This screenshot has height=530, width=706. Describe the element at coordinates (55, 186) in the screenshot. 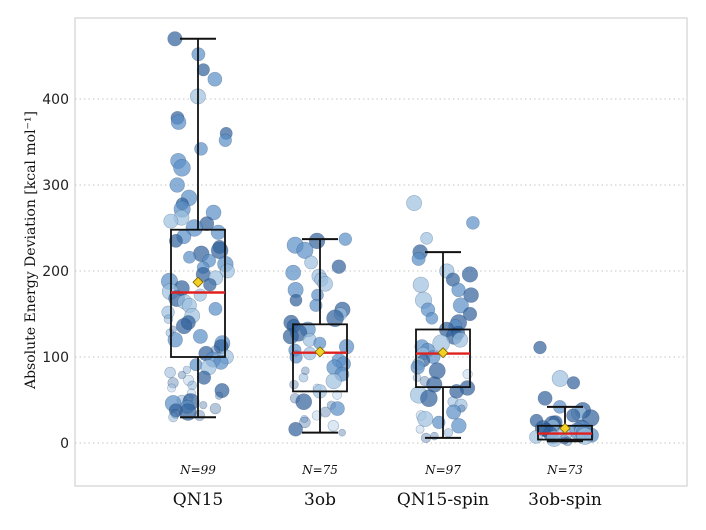

I see `y-tick-label-300: 300` at that location.